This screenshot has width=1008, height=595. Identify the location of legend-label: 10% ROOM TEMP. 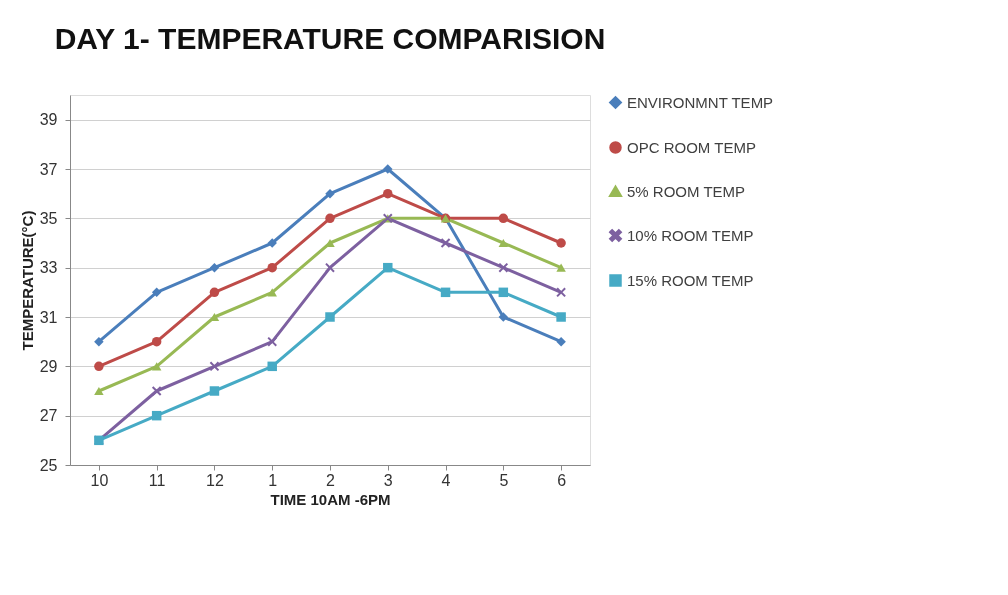
(690, 235).